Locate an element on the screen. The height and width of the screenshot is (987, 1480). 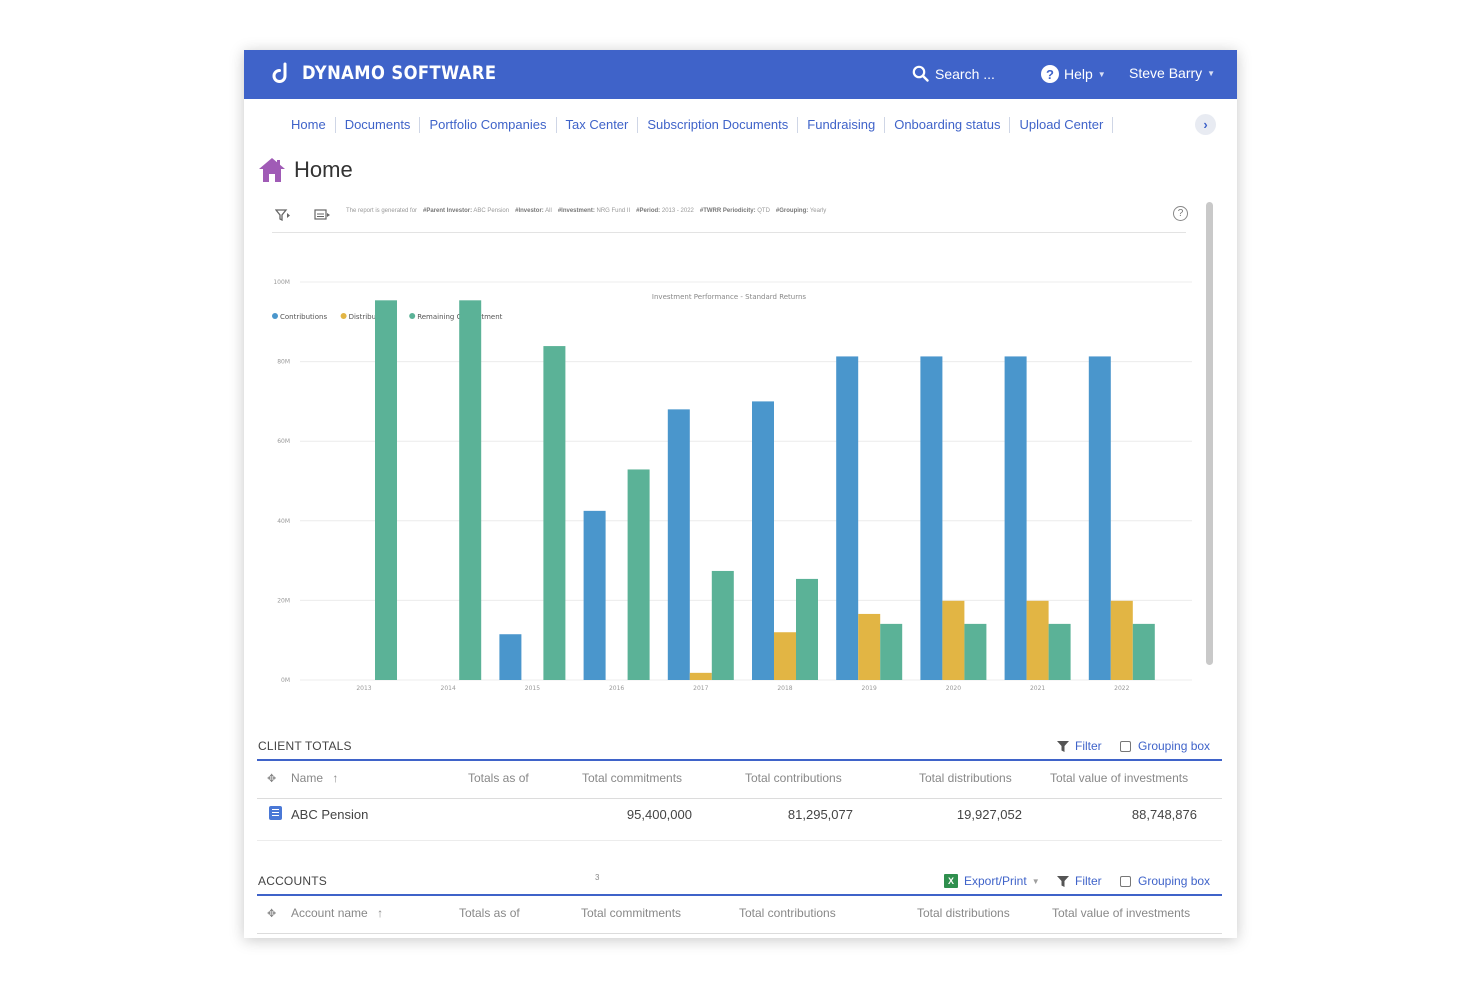
report-settings-icon is located at coordinates (322, 216).